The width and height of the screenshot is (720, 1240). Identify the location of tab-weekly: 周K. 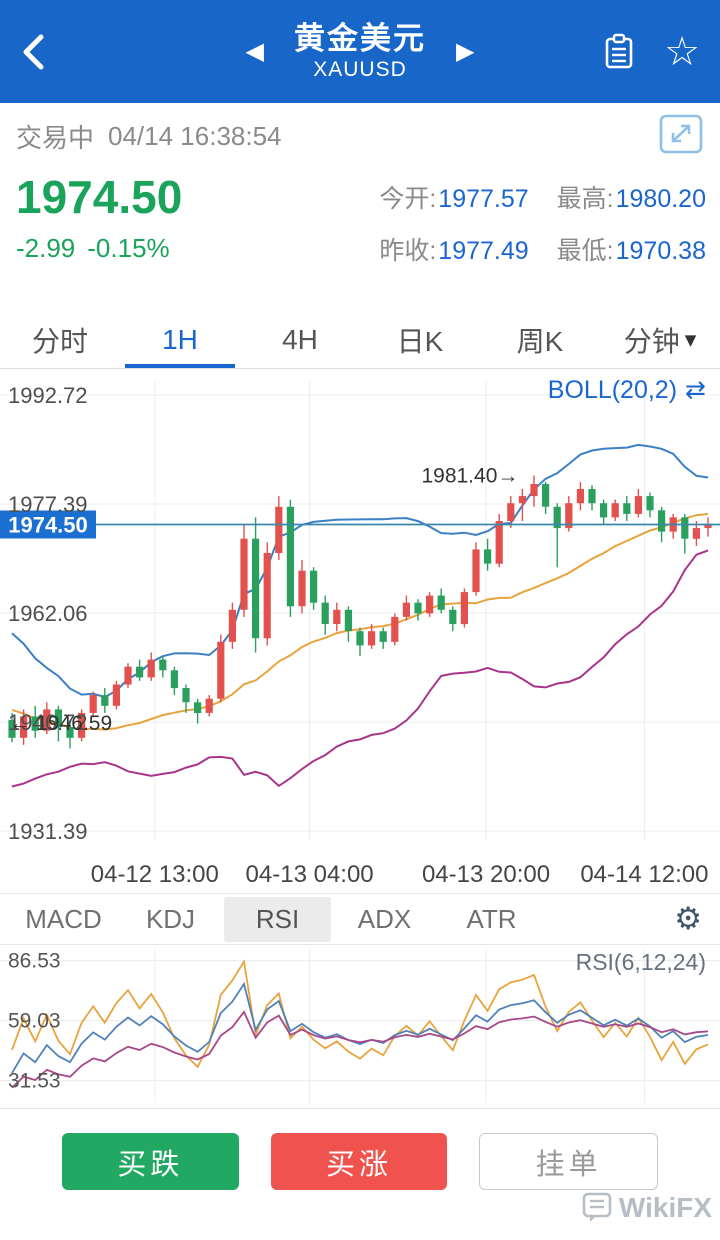
(540, 339).